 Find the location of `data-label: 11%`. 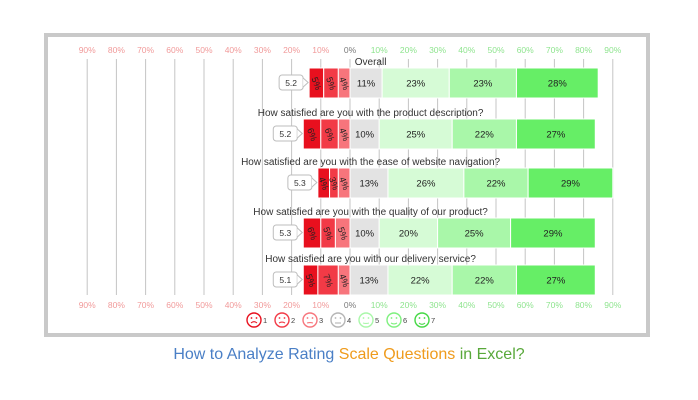

data-label: 11% is located at coordinates (366, 84).